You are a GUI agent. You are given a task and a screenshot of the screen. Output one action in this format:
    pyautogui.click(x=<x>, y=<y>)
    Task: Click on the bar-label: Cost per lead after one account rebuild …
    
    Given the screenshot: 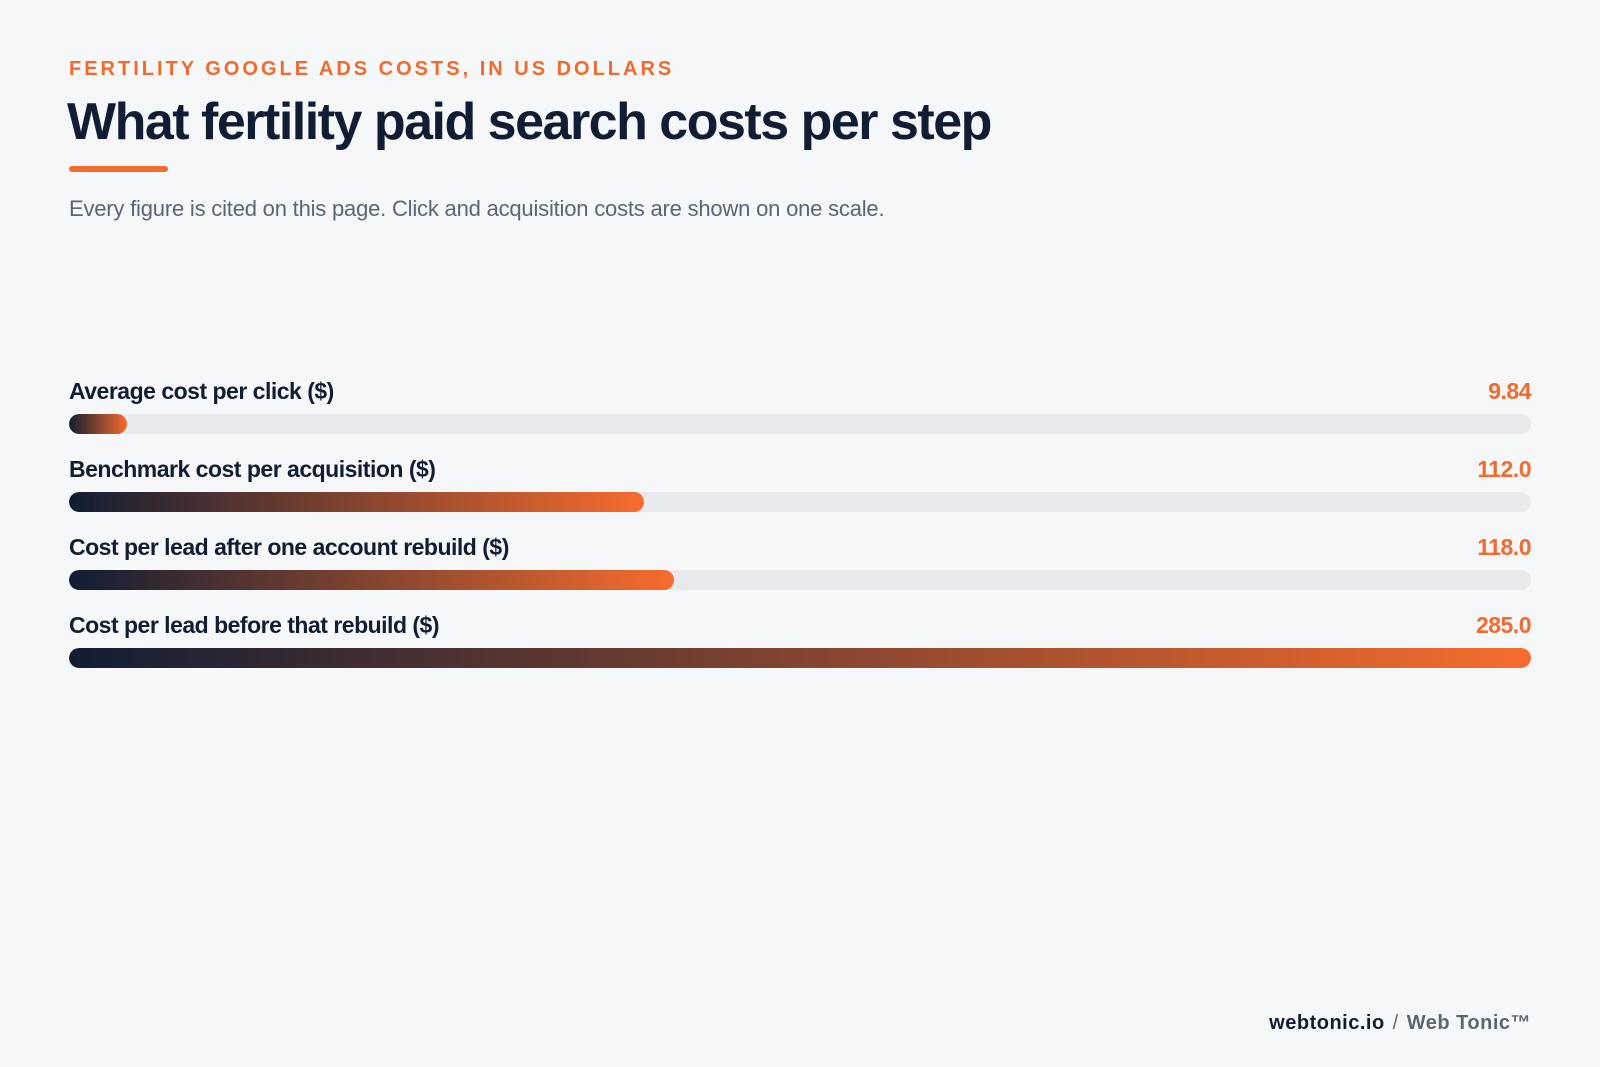 What is the action you would take?
    pyautogui.click(x=289, y=547)
    